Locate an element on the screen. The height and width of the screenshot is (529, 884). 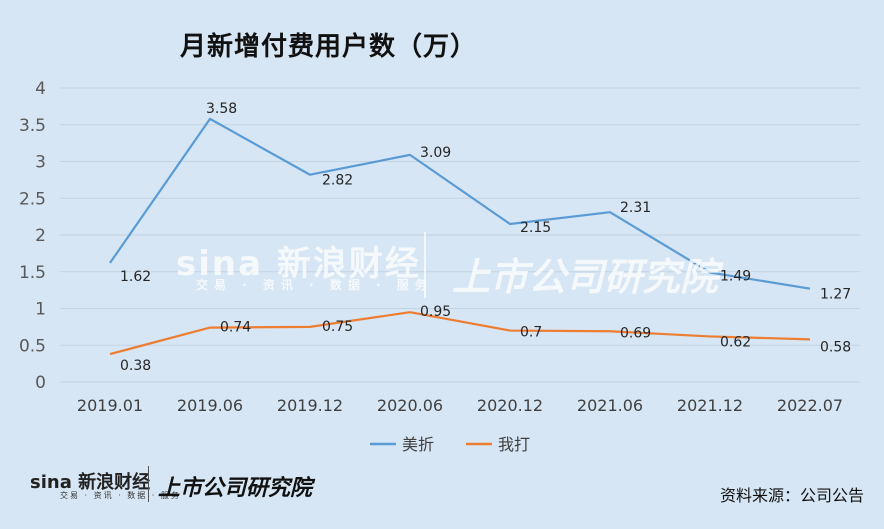
y-tick-label: 1 is located at coordinates (40, 310).